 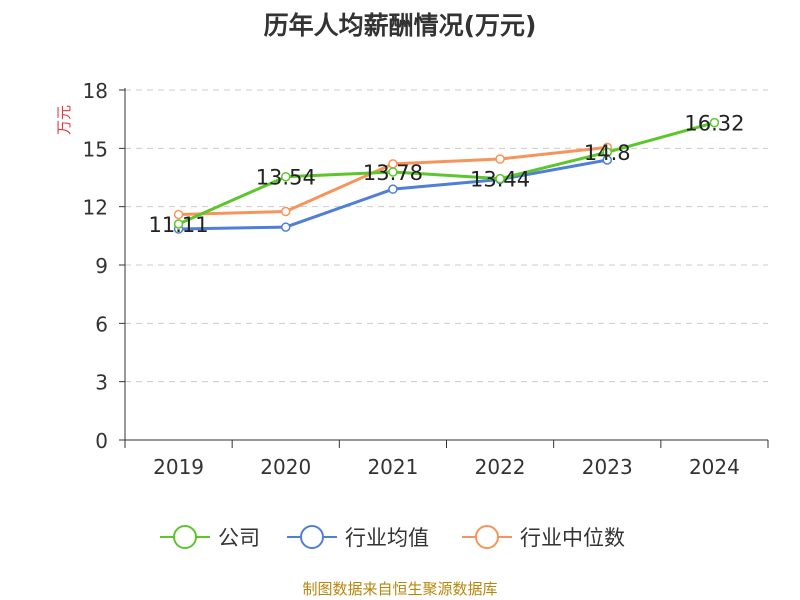 I want to click on y-tick-label: 0, so click(x=101, y=441).